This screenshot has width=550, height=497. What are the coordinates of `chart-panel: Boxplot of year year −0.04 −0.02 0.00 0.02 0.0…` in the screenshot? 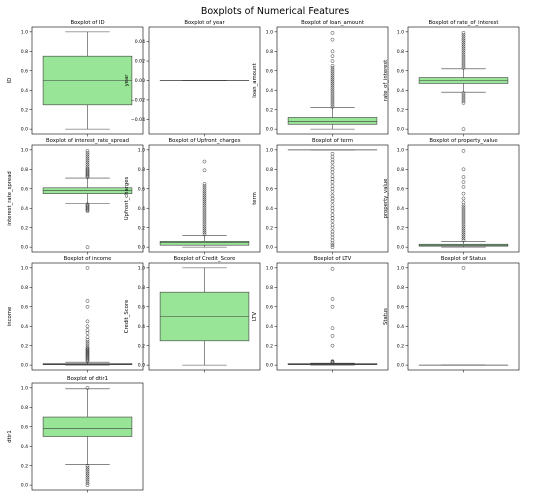 It's located at (192, 78).